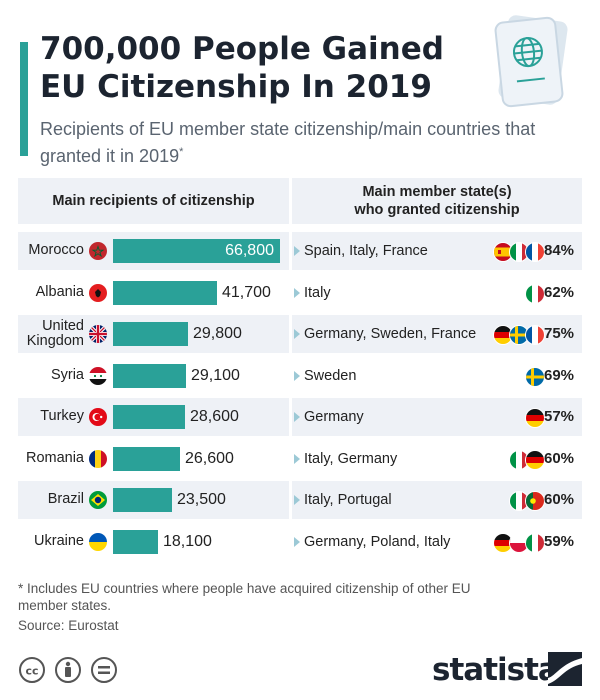  Describe the element at coordinates (24, 99) in the screenshot. I see `title-accent-bar` at that location.